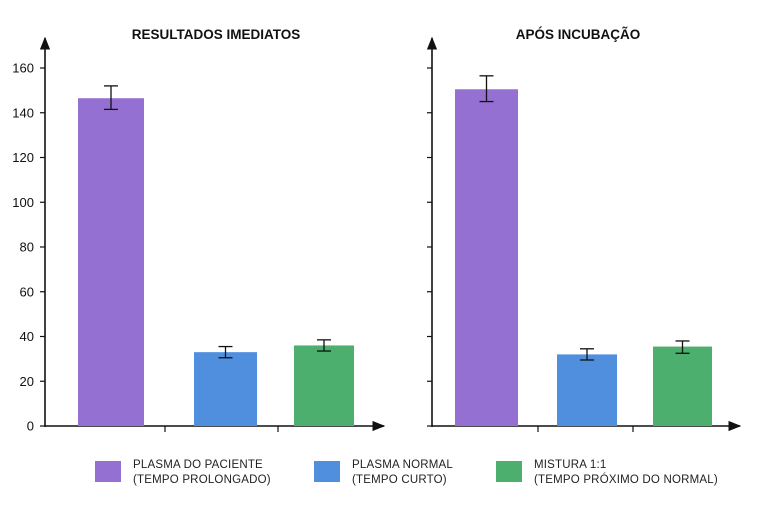 The height and width of the screenshot is (512, 768). Describe the element at coordinates (23, 112) in the screenshot. I see `y-tick-label: 140` at that location.